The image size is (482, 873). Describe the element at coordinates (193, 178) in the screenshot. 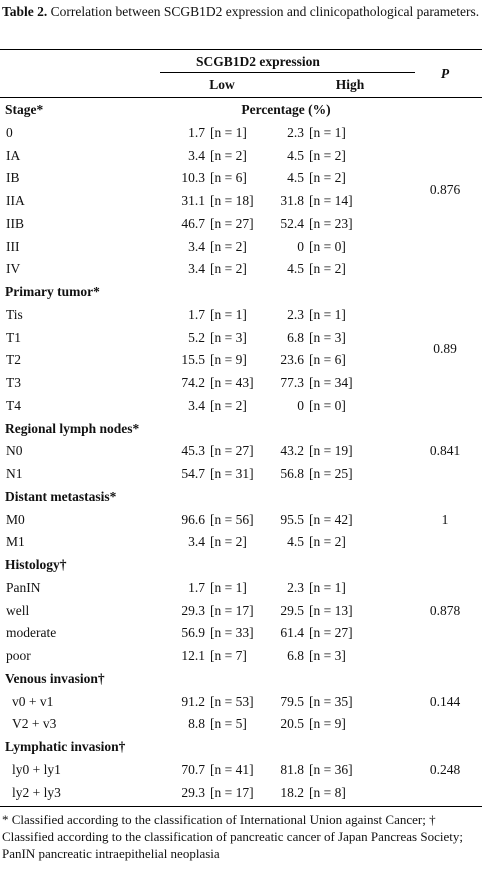

I see `low-percent: 10.3` at that location.